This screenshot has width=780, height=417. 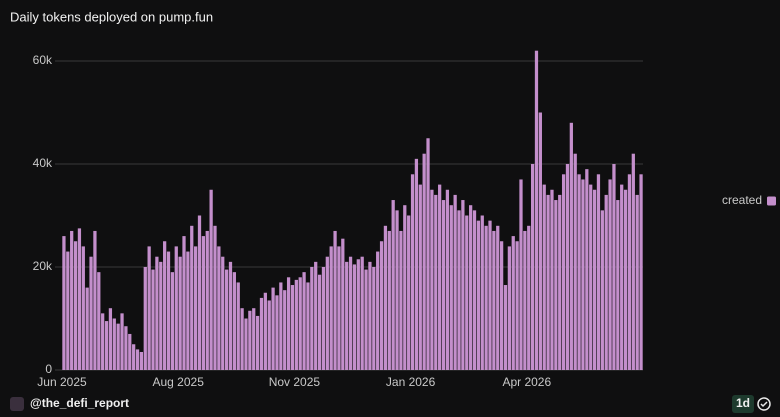 What do you see at coordinates (17, 404) in the screenshot?
I see `avatar` at bounding box center [17, 404].